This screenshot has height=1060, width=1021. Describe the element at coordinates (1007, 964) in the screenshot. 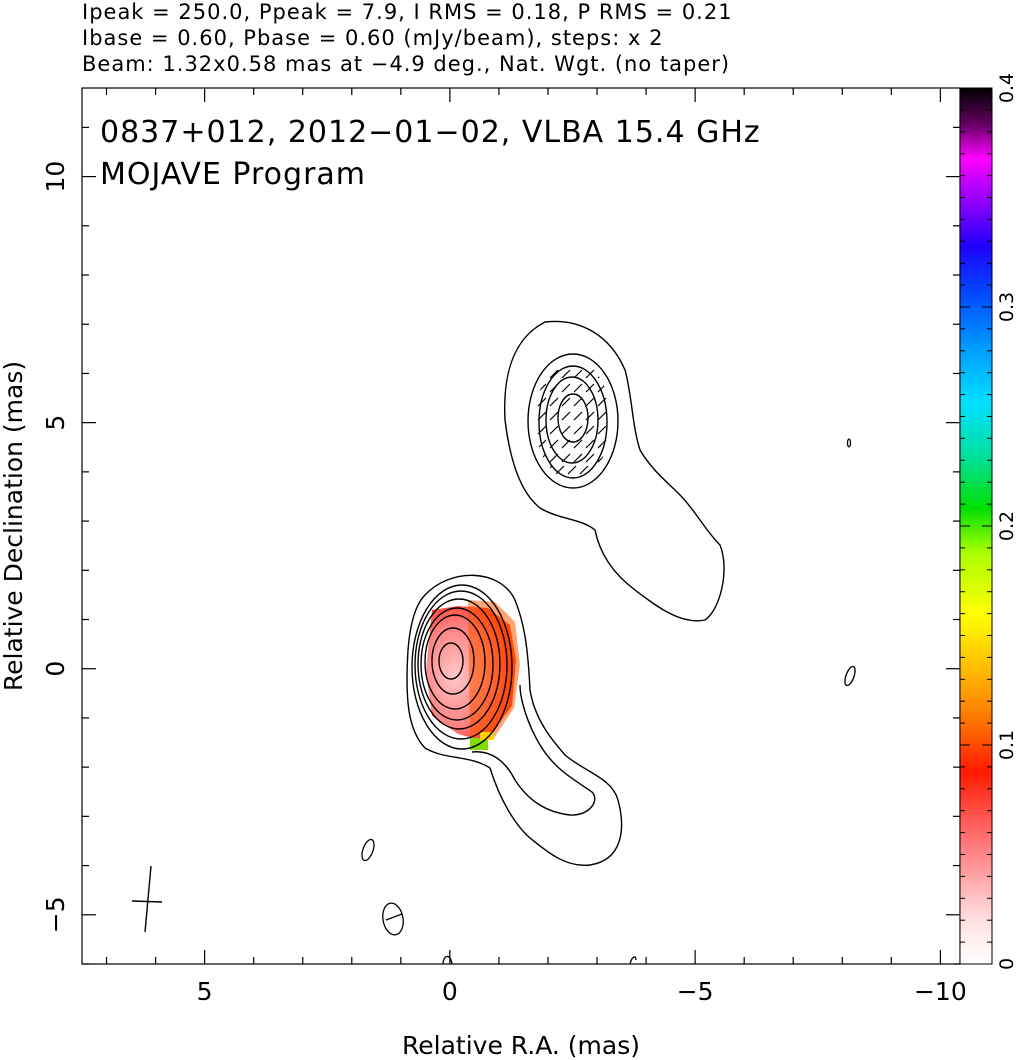

I see `colorbar-label: 0` at that location.